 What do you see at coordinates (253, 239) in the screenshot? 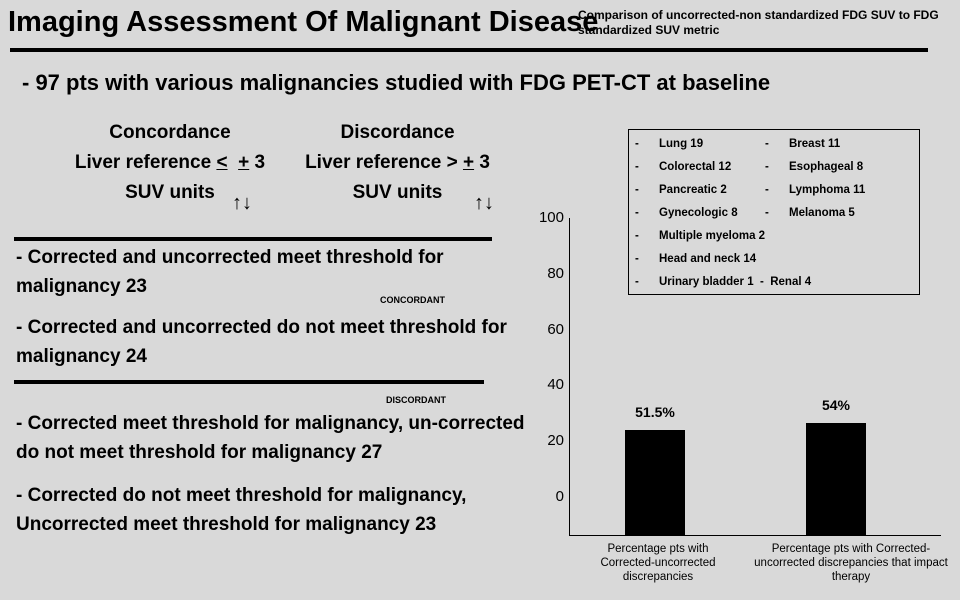
I see `concordance-divider` at bounding box center [253, 239].